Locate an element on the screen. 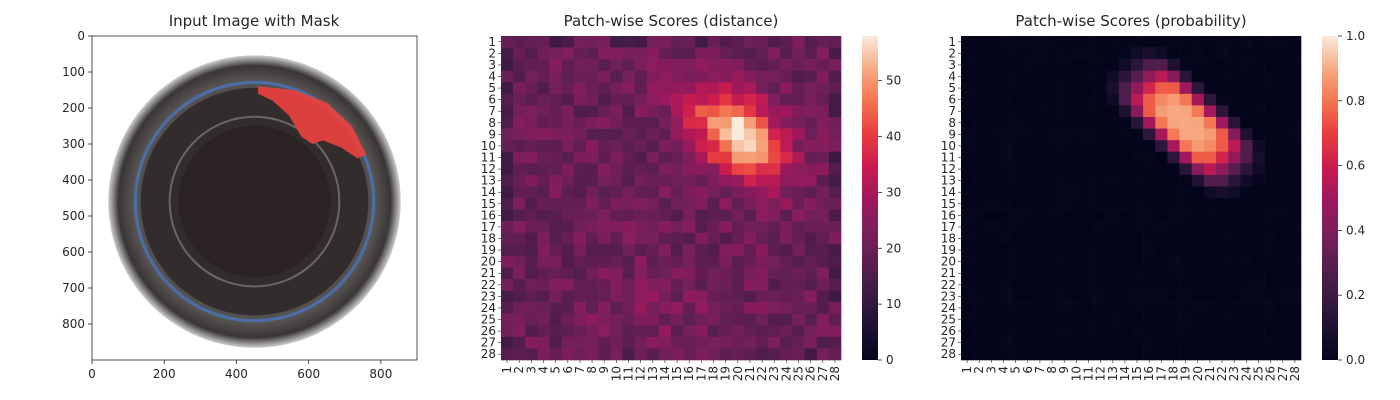 This screenshot has width=1400, height=400. x-tick-label: 600 is located at coordinates (308, 374).